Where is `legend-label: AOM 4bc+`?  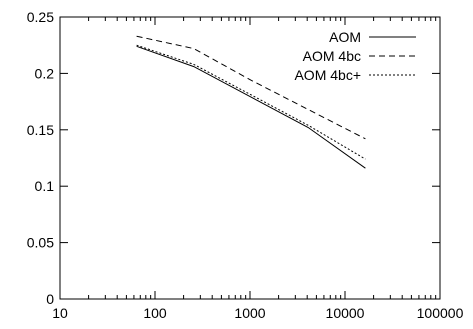 legend-label: AOM 4bc+ is located at coordinates (327, 75).